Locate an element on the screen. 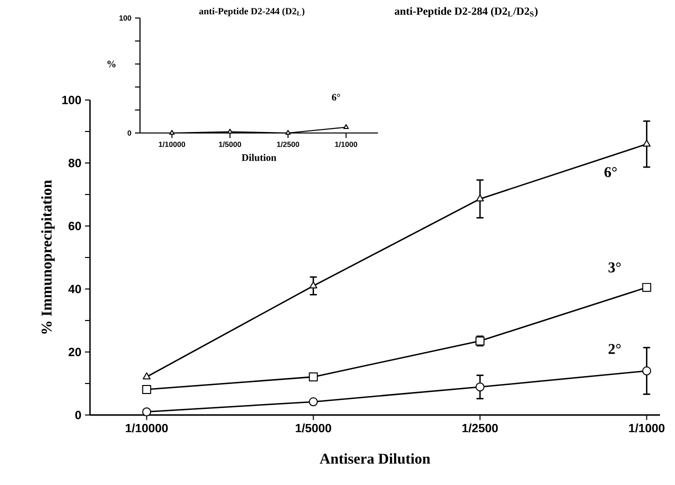 Image resolution: width=675 pixels, height=485 pixels. text: 6° is located at coordinates (336, 97).